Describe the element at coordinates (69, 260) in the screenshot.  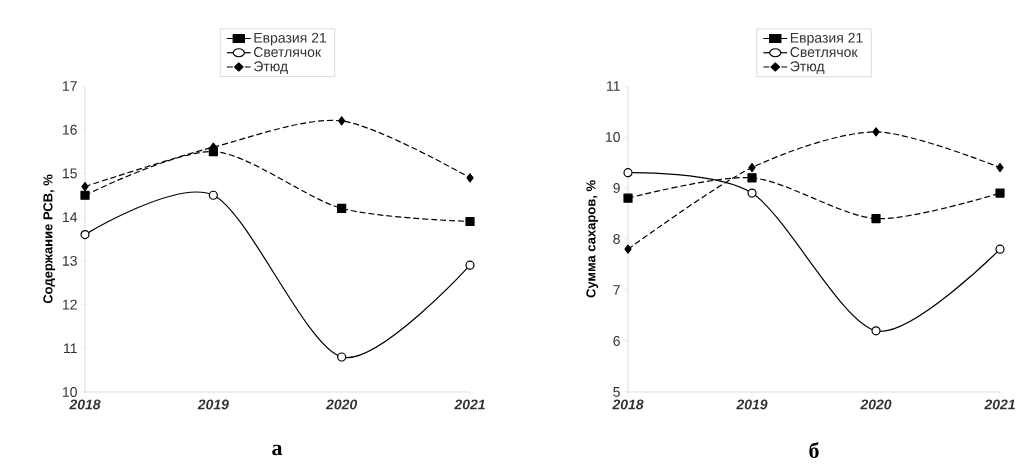
I see `y-tick-label: 13` at that location.